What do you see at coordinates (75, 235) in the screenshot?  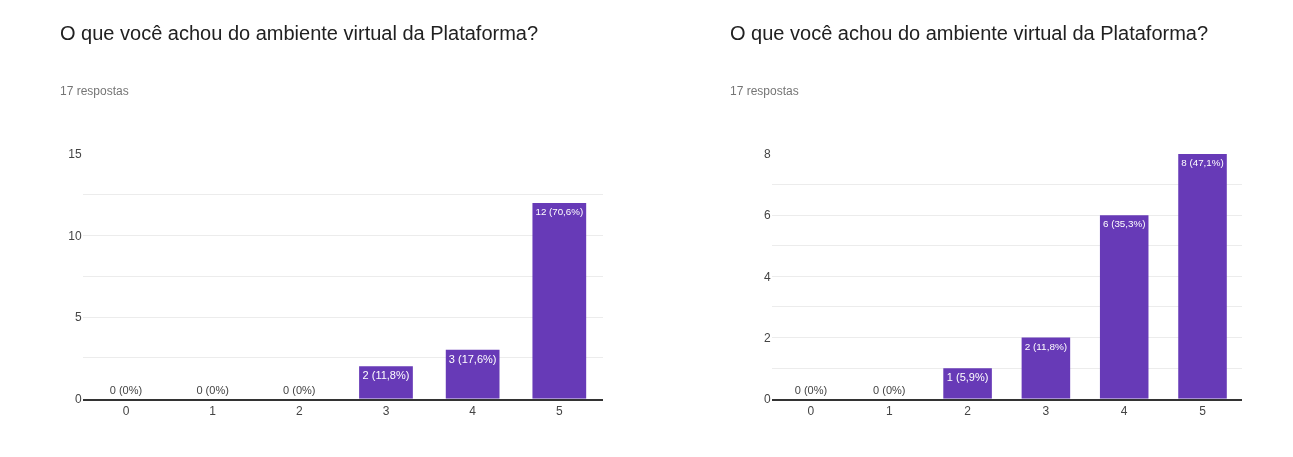 I see `y-tick-label: 10` at bounding box center [75, 235].